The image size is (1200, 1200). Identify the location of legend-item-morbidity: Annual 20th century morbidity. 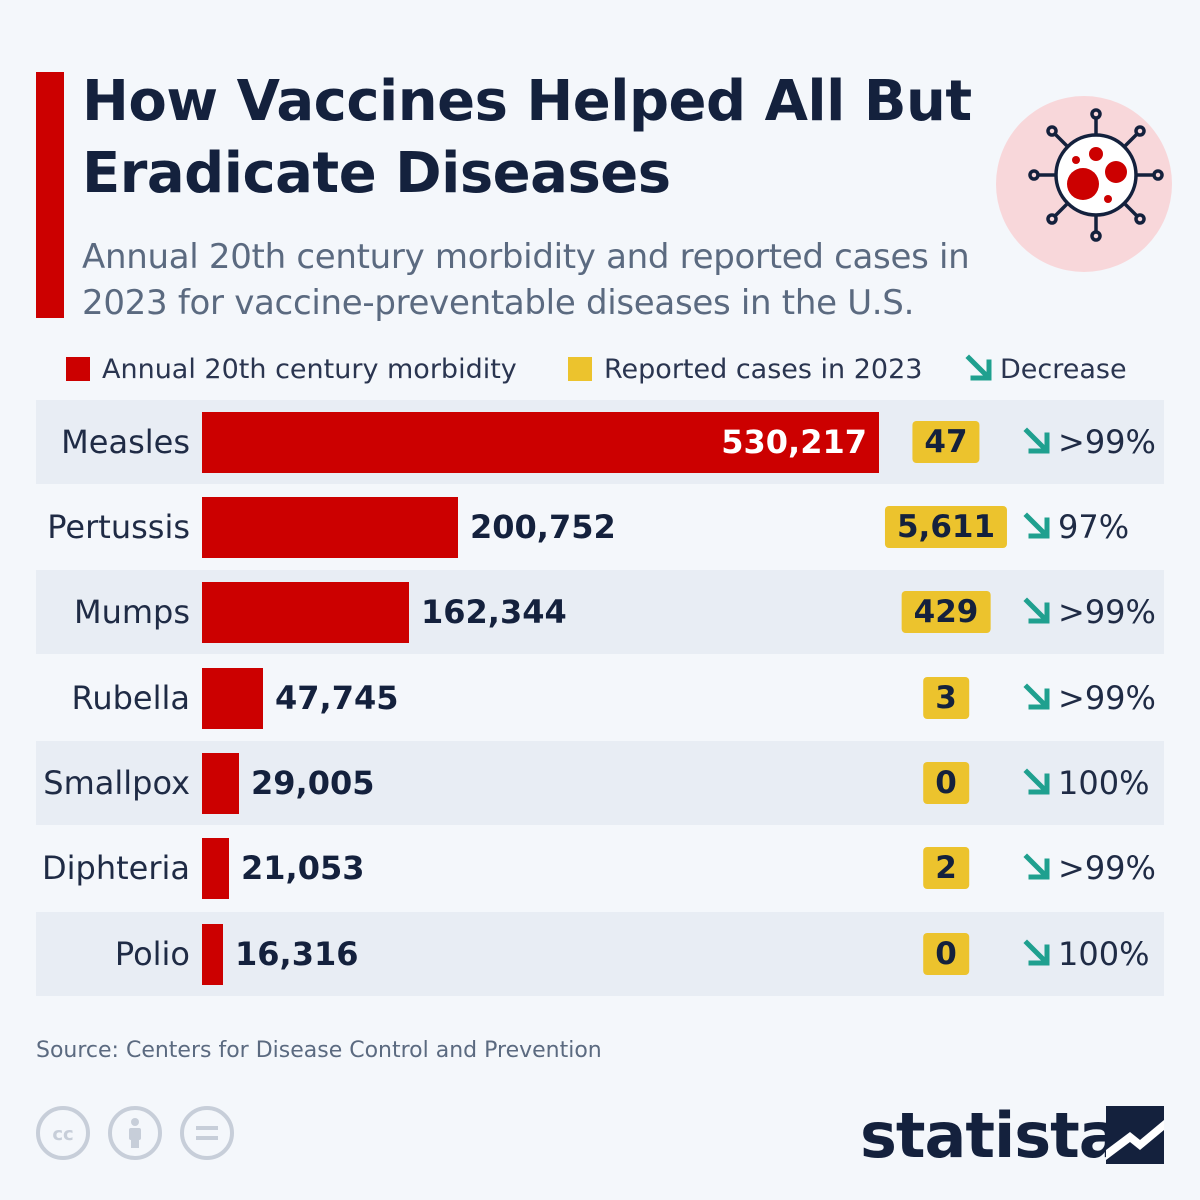
(291, 370).